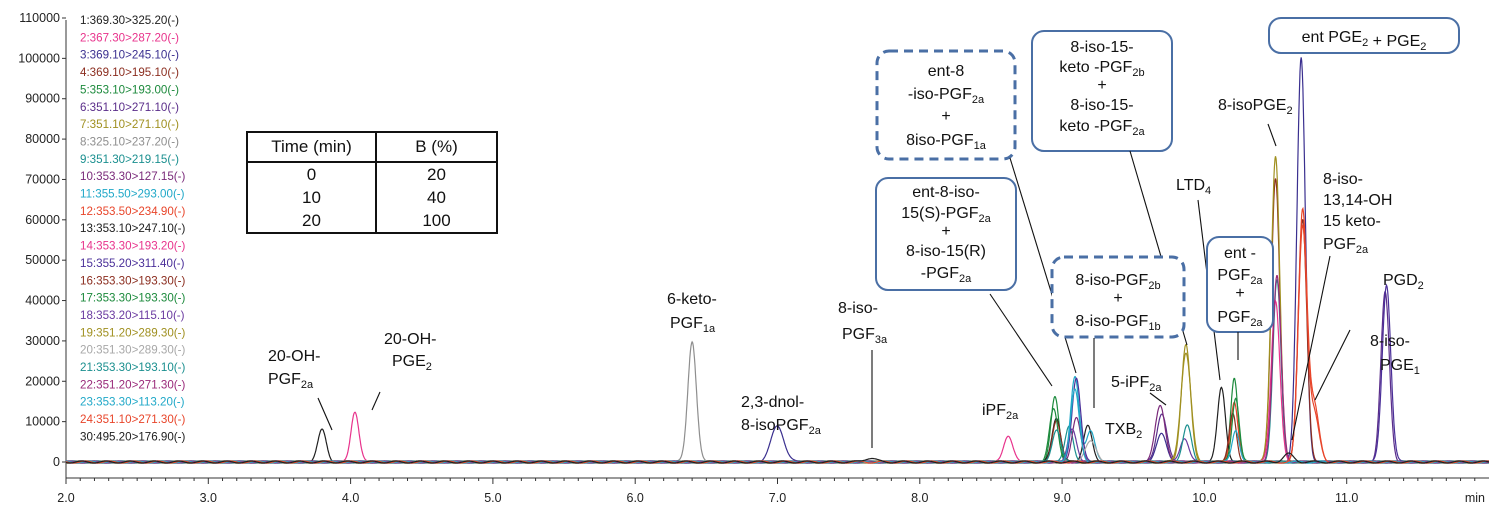  I want to click on peak-label: 8-isoPGE2, so click(1255, 107).